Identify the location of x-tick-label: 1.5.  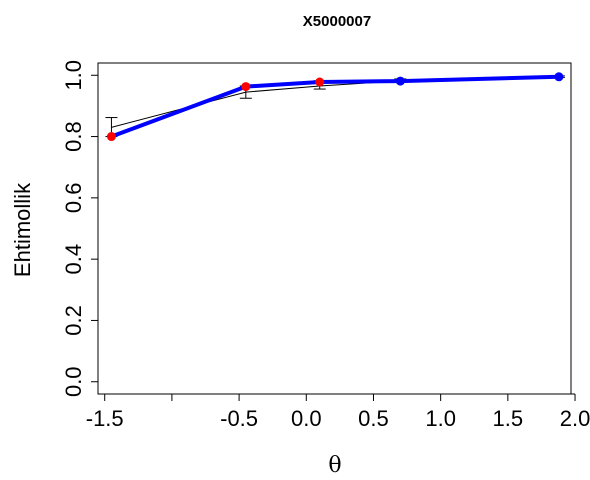
(508, 418).